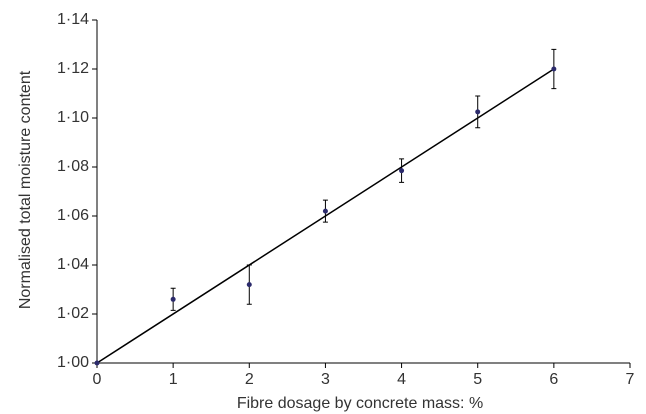 The width and height of the screenshot is (646, 414). Describe the element at coordinates (73, 264) in the screenshot. I see `y-tick-label: 1·04` at that location.